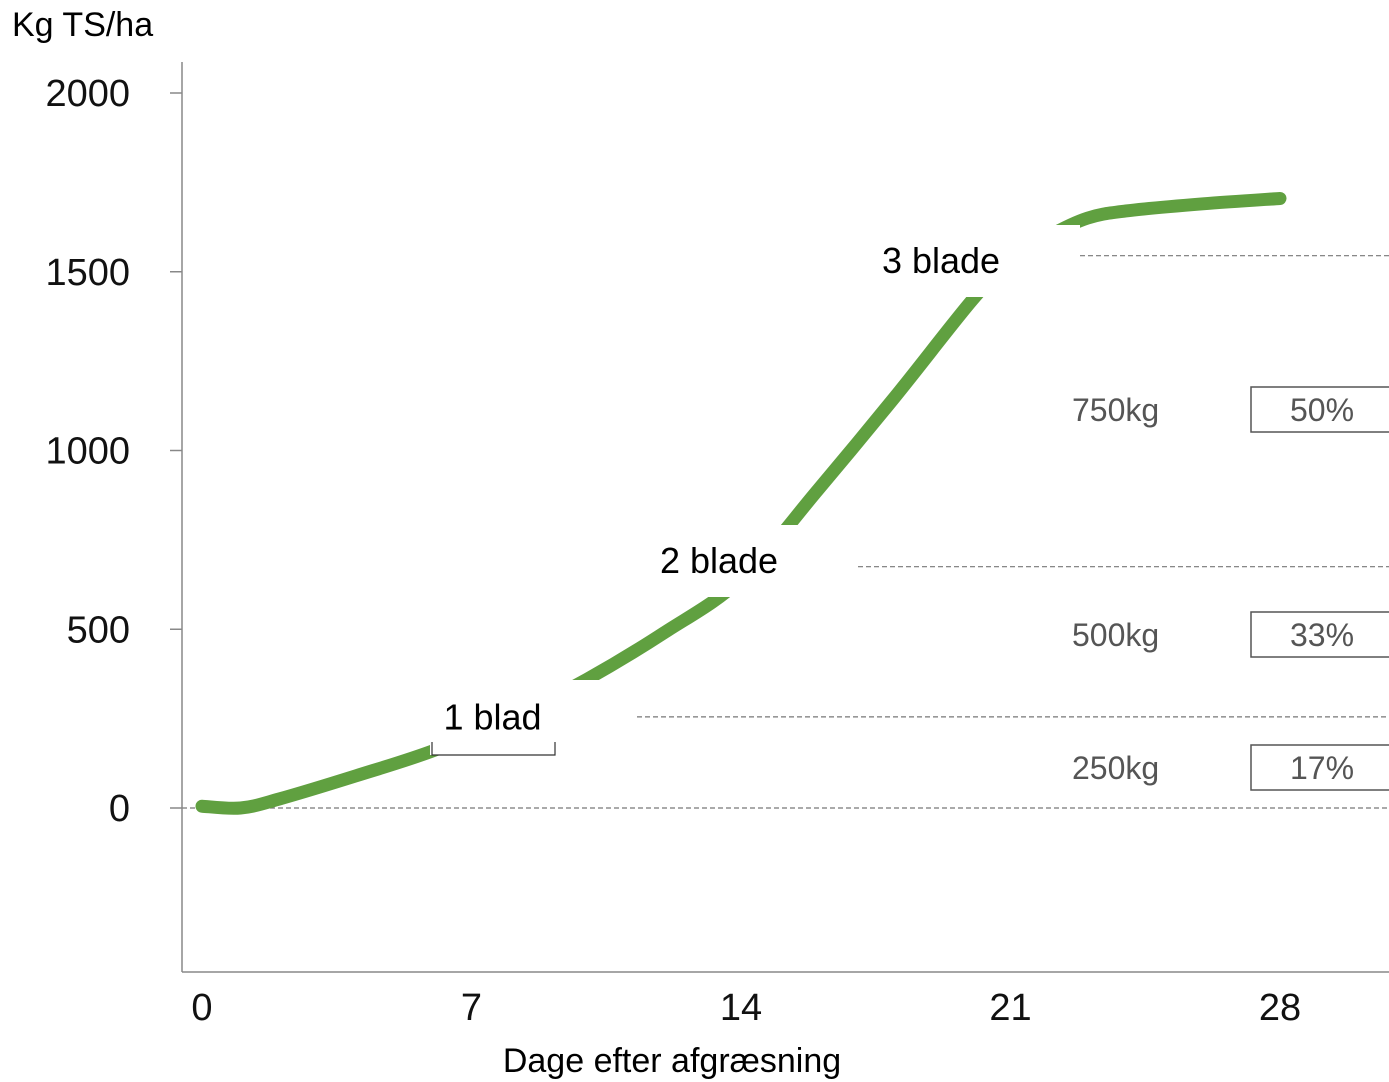  Describe the element at coordinates (119, 809) in the screenshot. I see `y-tick-label-0: 0` at that location.